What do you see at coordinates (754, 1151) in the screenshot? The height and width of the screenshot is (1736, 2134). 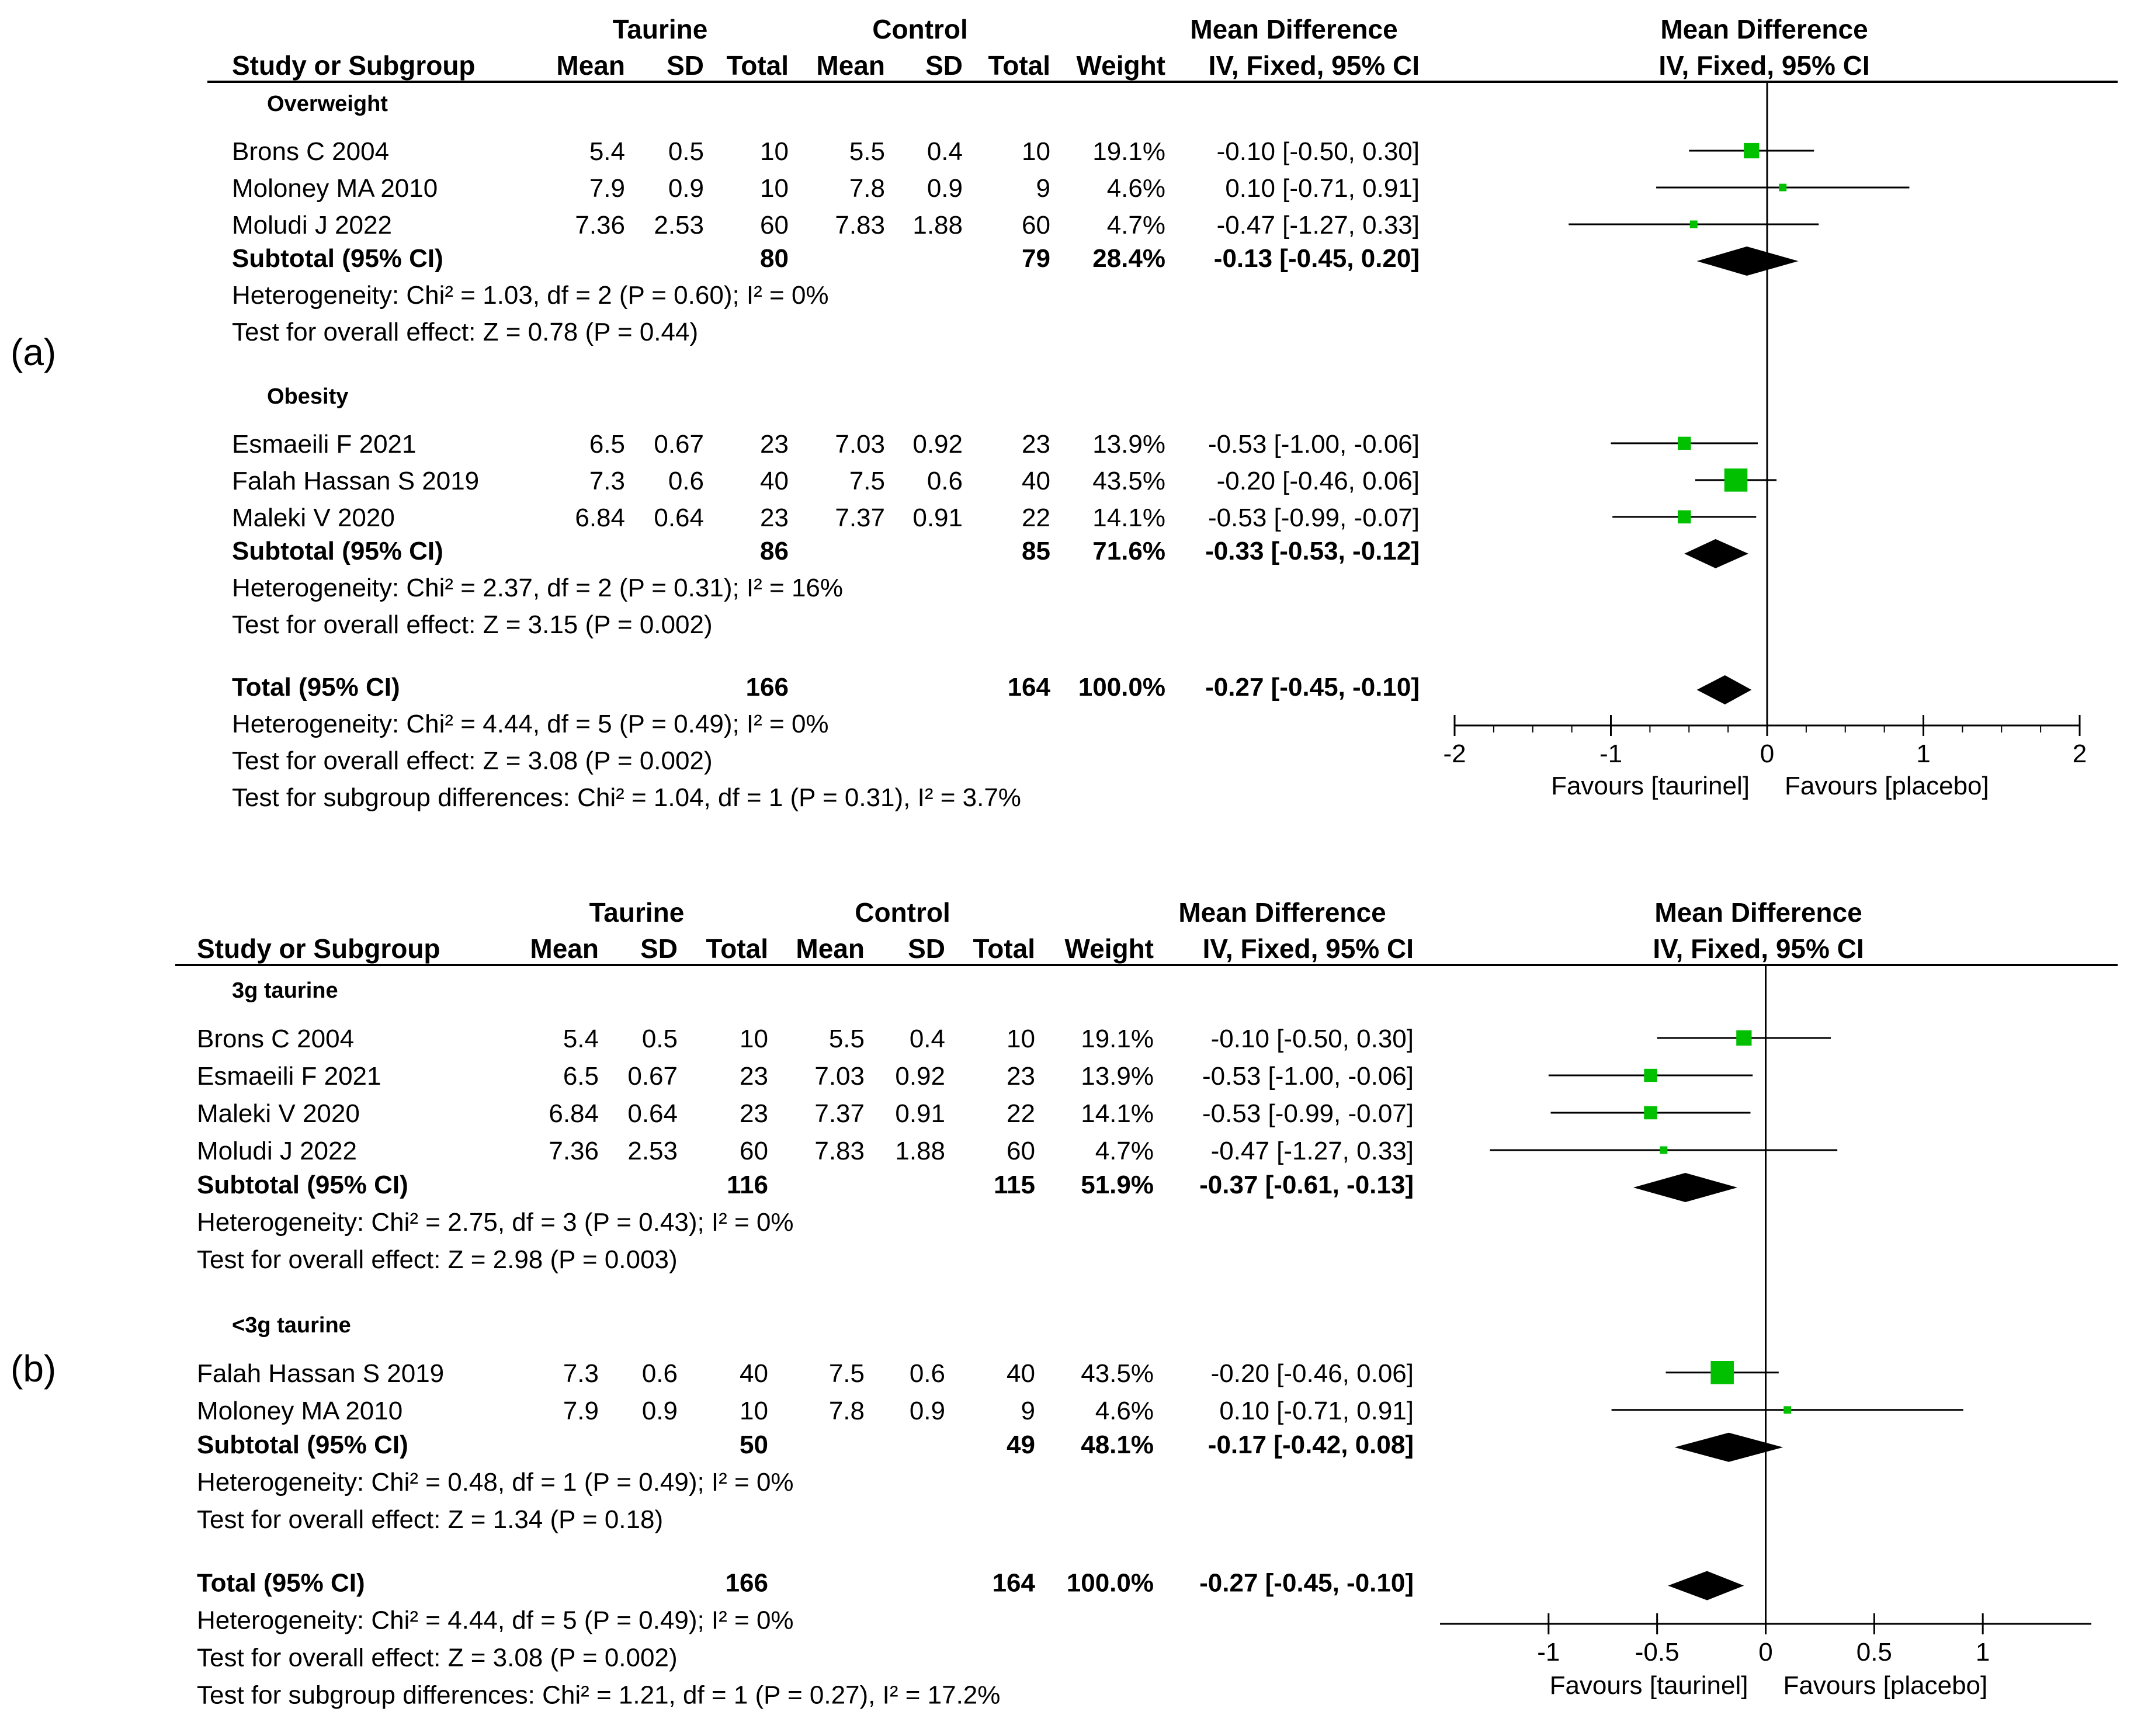 I see `study-exp-total: 60` at bounding box center [754, 1151].